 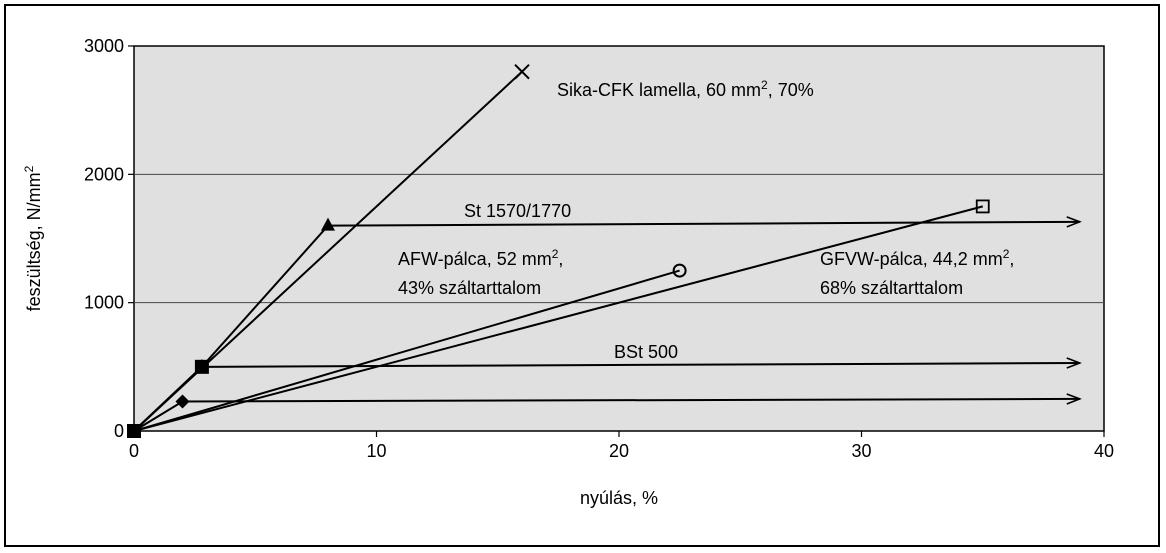 What do you see at coordinates (640, 365) in the screenshot?
I see `series-arrow-bst500` at bounding box center [640, 365].